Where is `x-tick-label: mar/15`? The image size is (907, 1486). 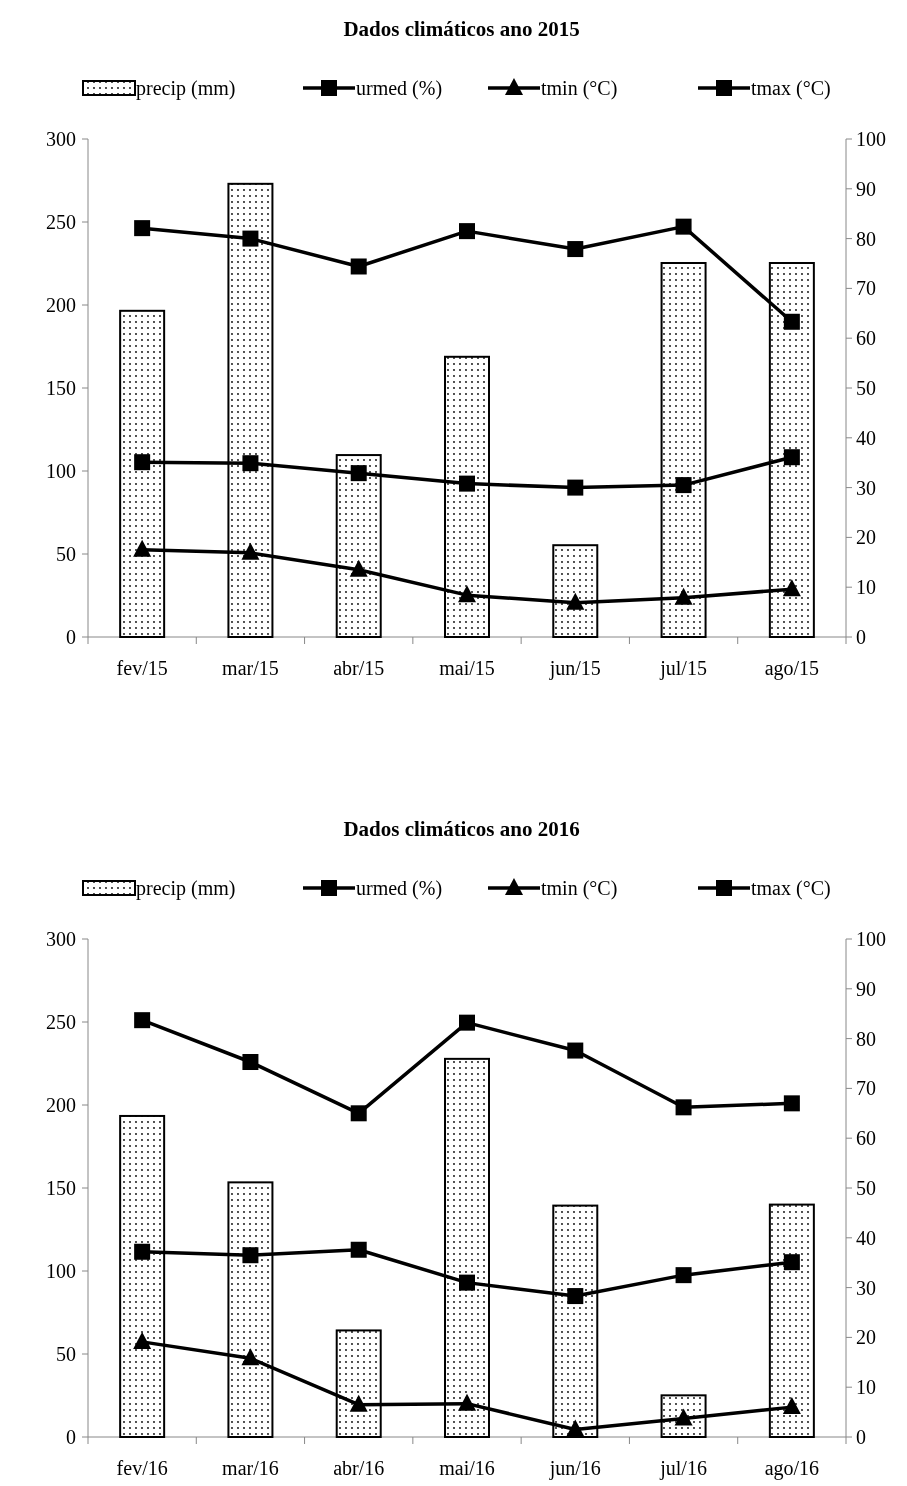
x-tick-label: mar/15 is located at coordinates (250, 668).